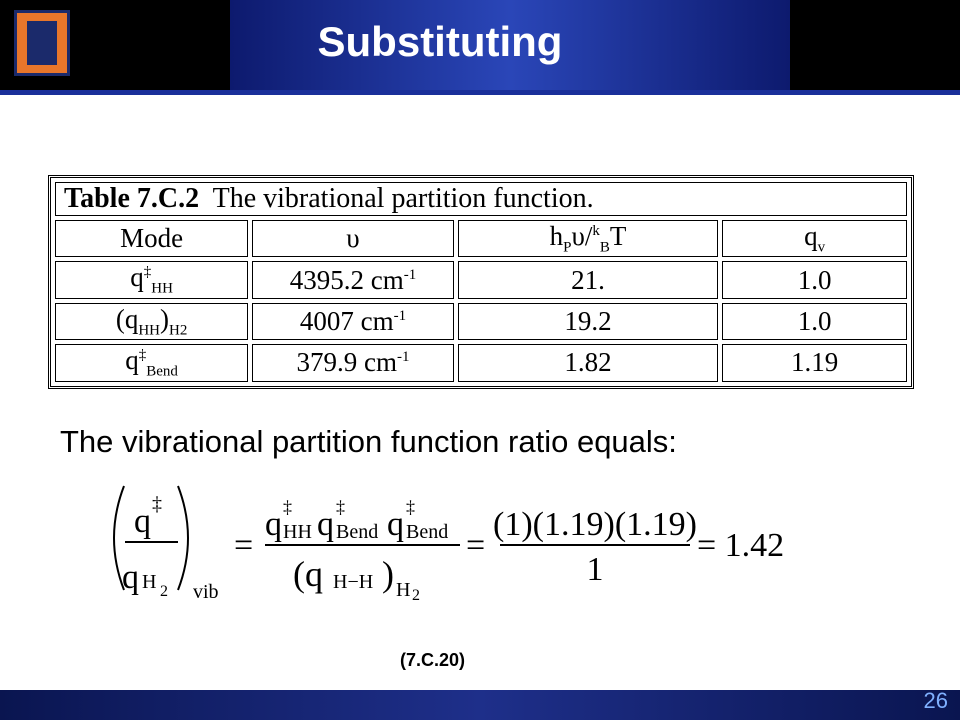  What do you see at coordinates (935, 700) in the screenshot?
I see `page-number: 26` at bounding box center [935, 700].